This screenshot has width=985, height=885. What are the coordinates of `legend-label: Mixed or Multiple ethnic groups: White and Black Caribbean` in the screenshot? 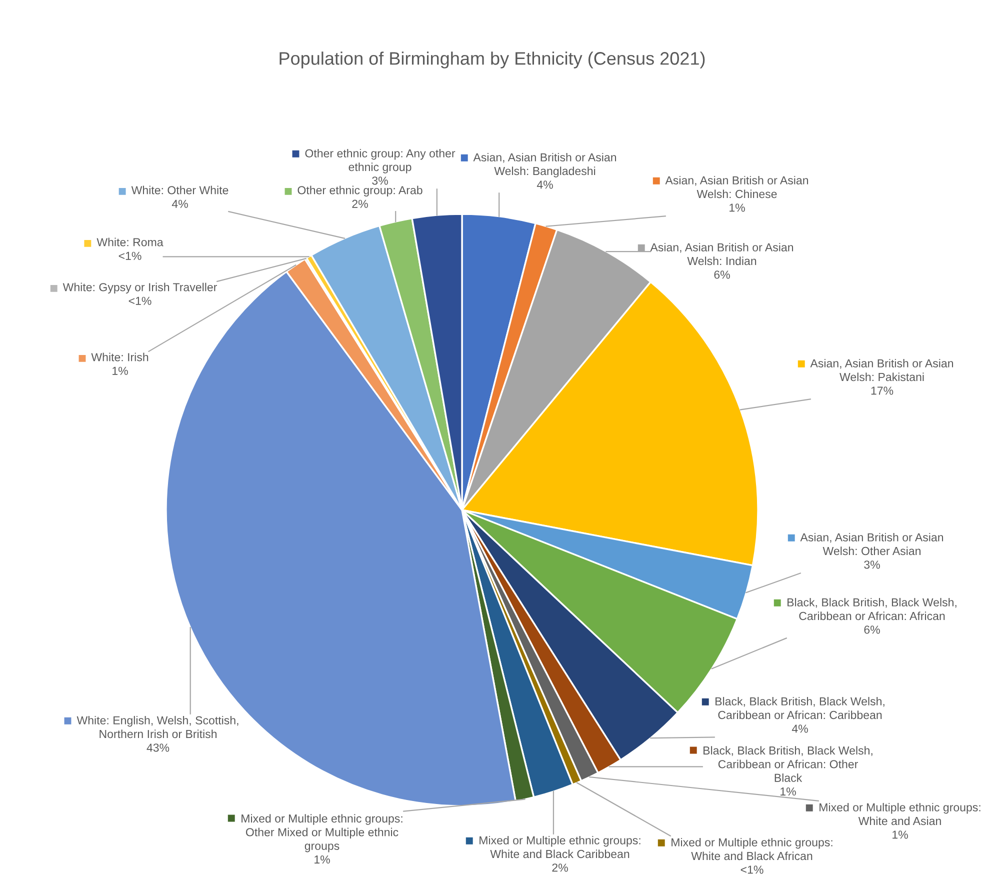 It's located at (560, 847).